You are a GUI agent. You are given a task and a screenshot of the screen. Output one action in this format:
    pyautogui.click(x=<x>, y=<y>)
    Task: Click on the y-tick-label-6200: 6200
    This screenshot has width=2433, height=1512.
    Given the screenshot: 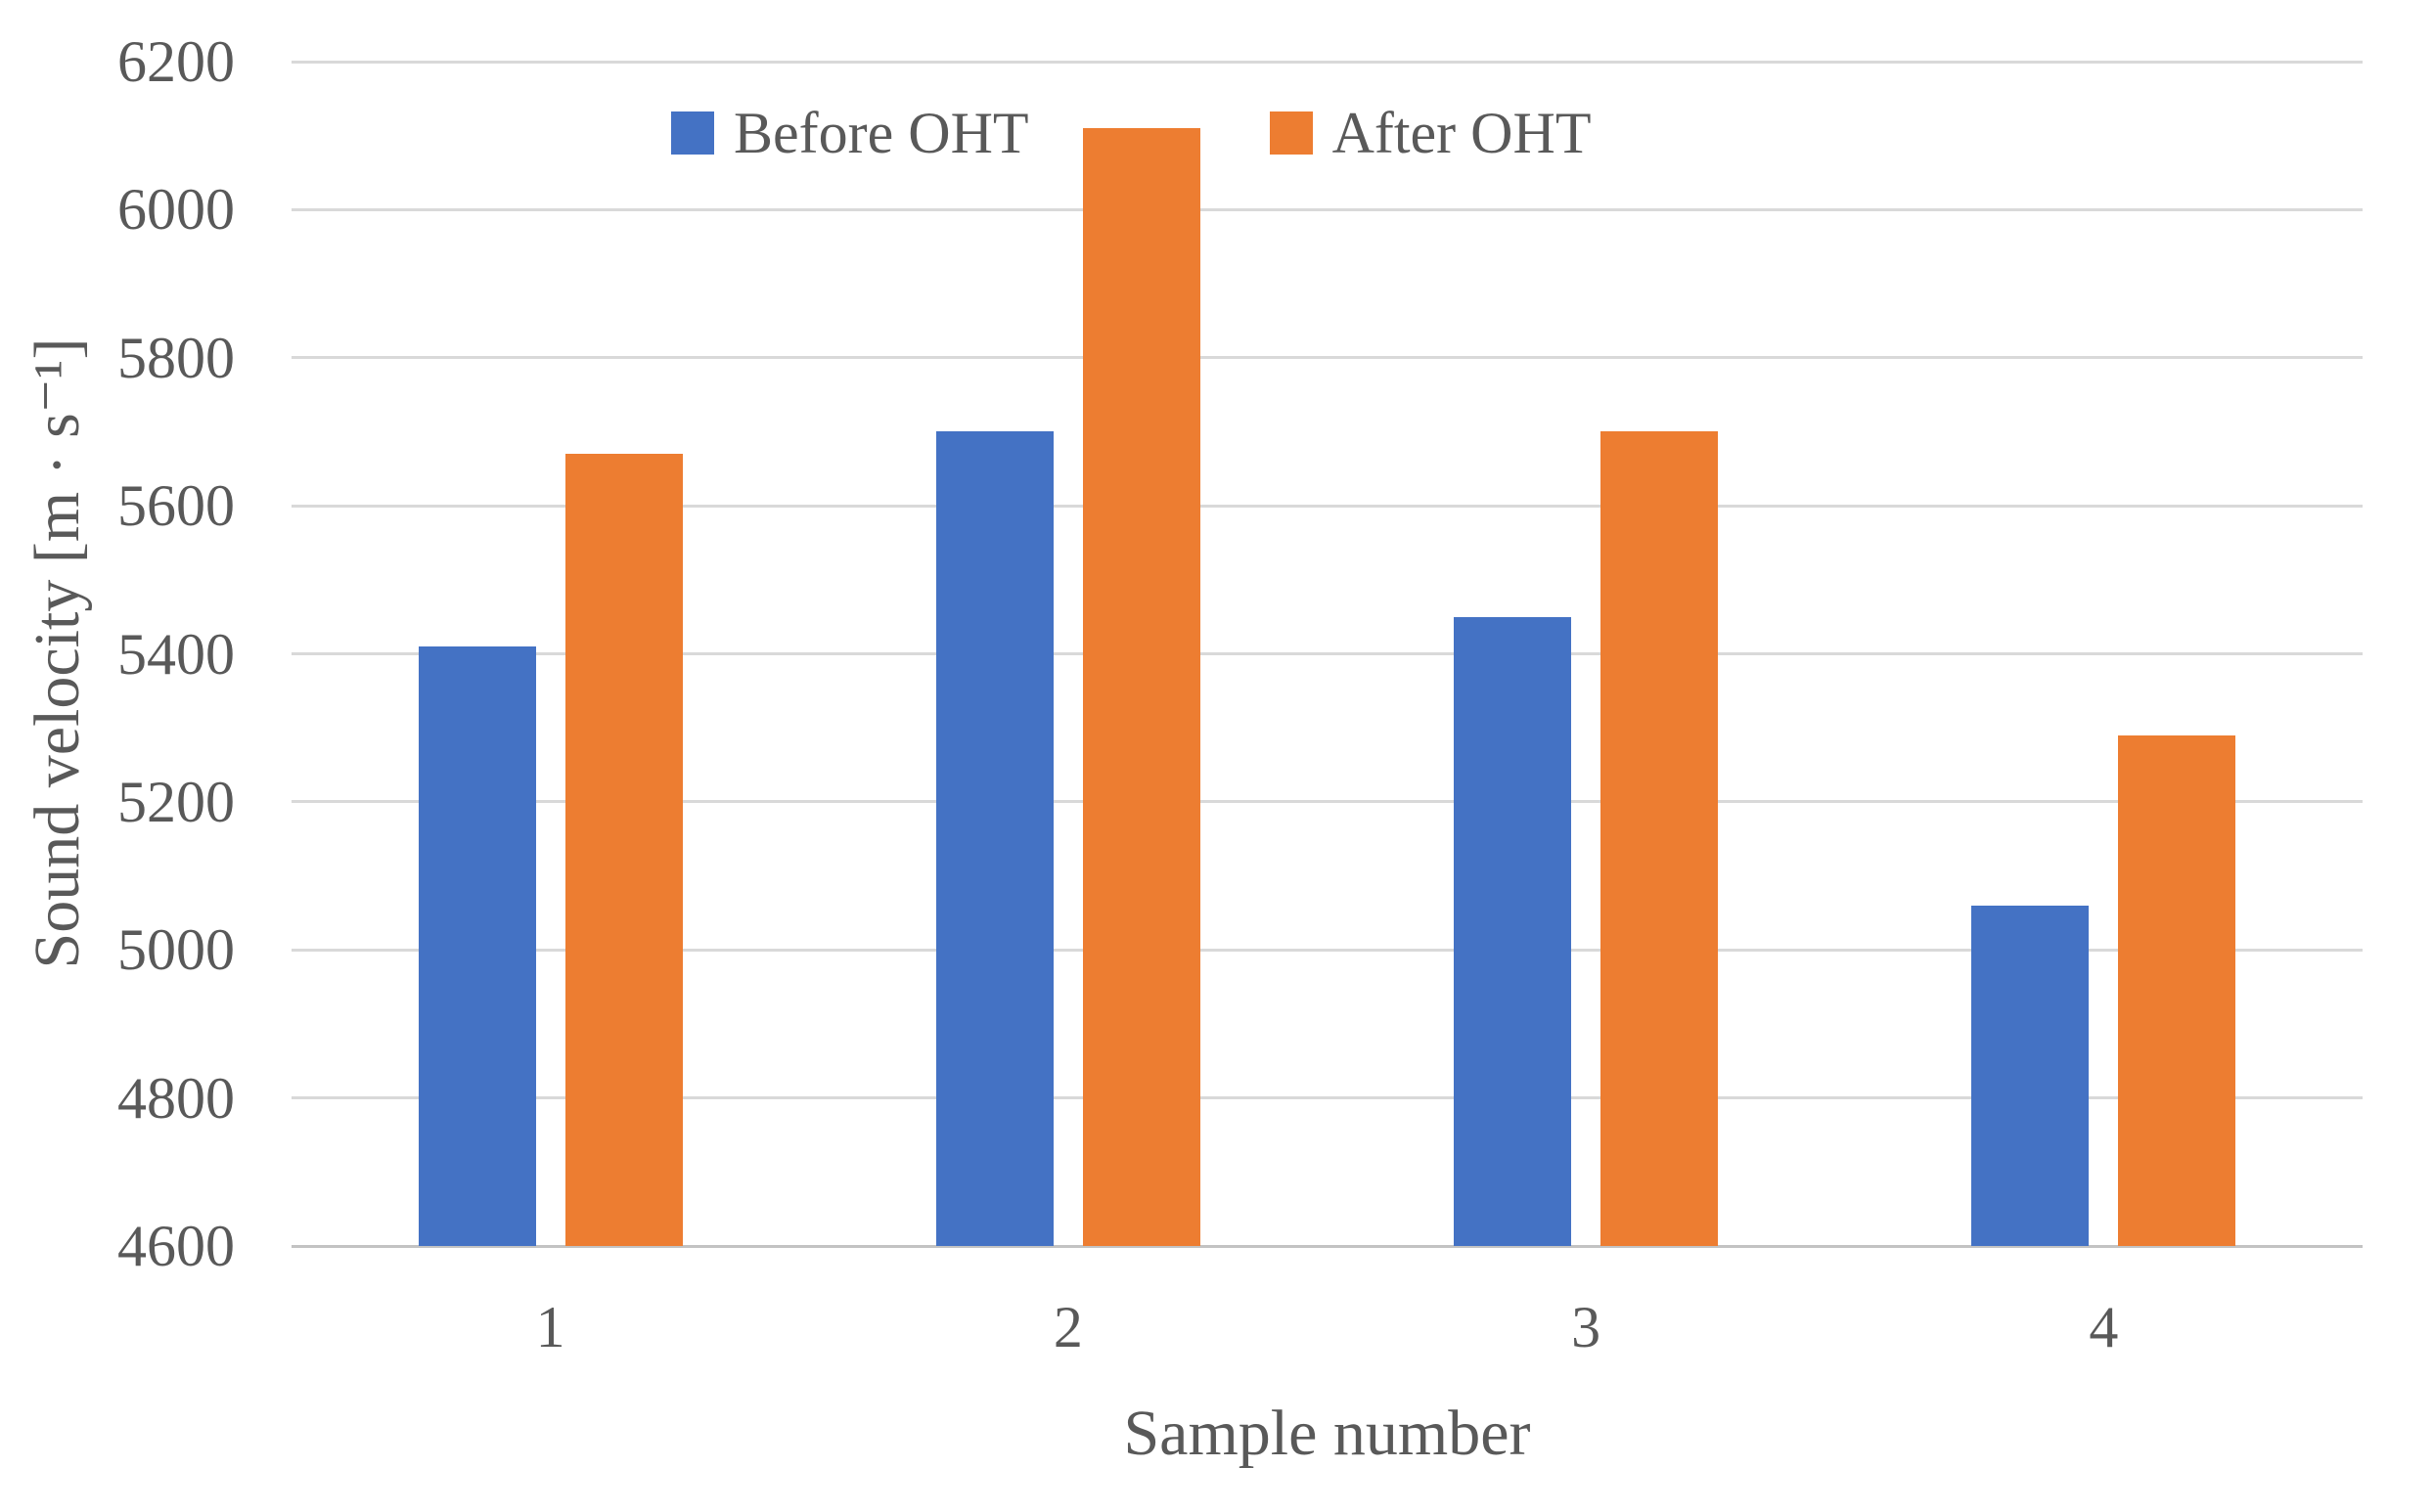 What is the action you would take?
    pyautogui.click(x=176, y=62)
    